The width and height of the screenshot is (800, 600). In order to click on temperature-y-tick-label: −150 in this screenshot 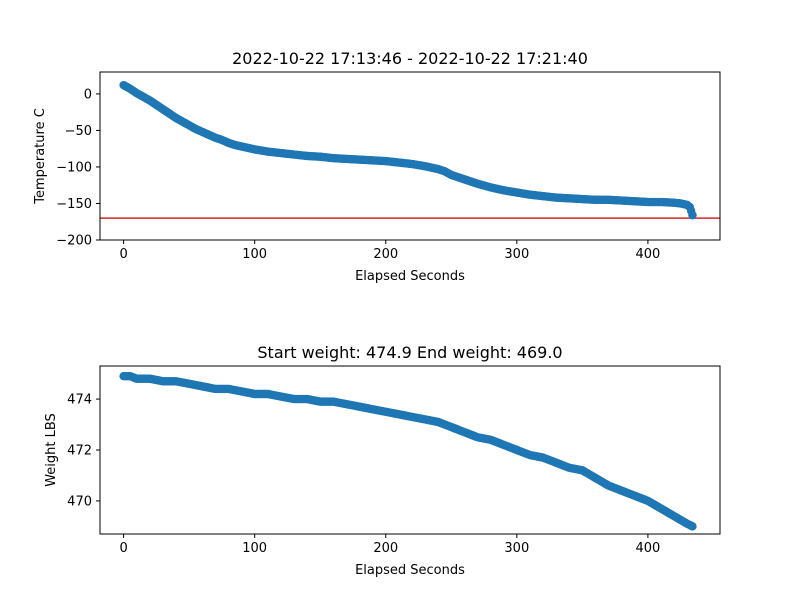, I will do `click(74, 204)`.